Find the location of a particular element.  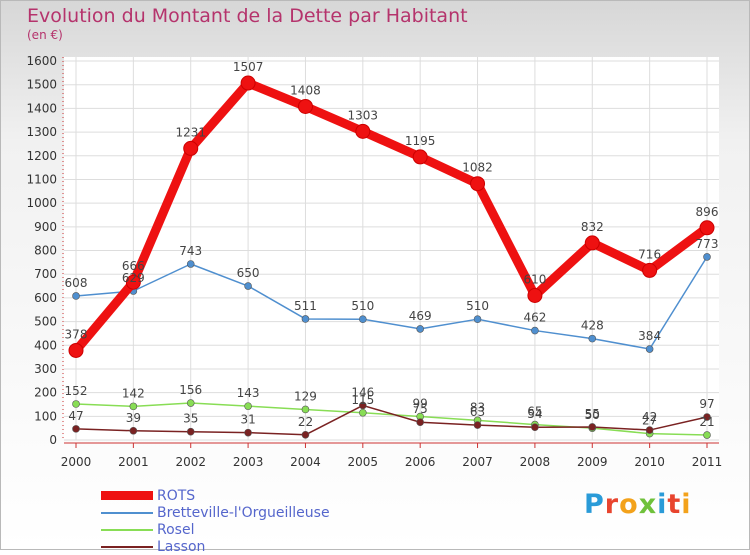

data-label-lasson: 146 is located at coordinates (362, 392).